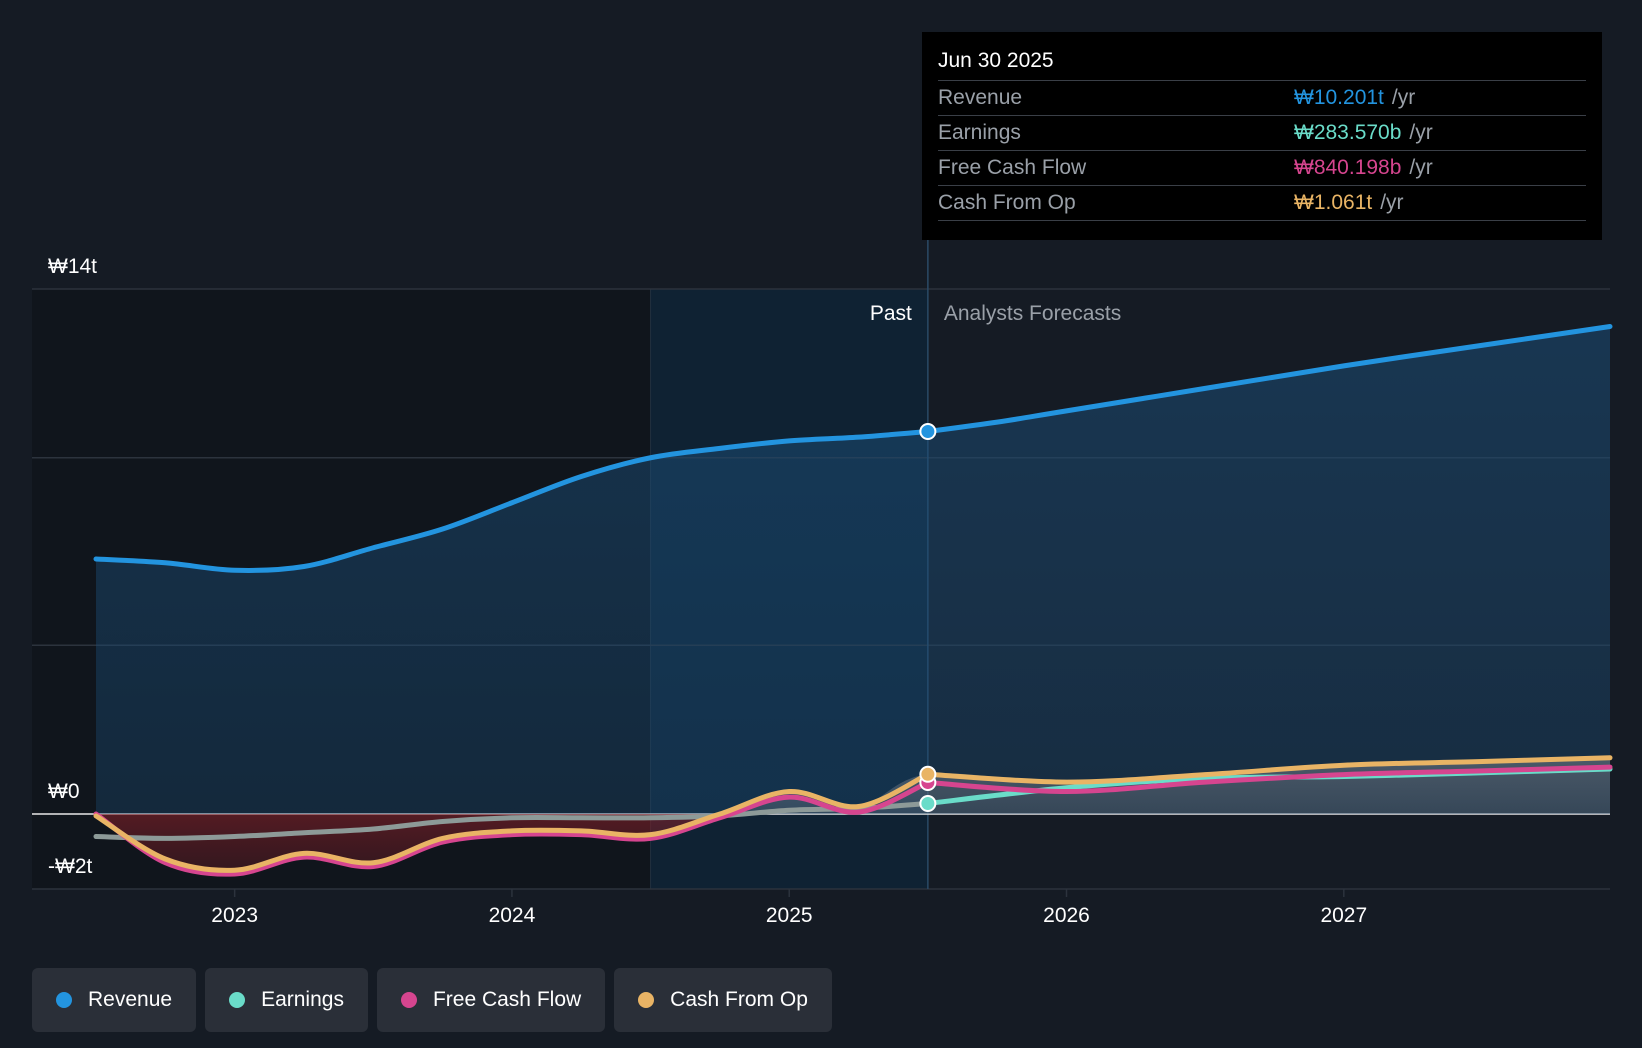 This screenshot has width=1642, height=1048. What do you see at coordinates (789, 915) in the screenshot?
I see `x-tick-label: 2025` at bounding box center [789, 915].